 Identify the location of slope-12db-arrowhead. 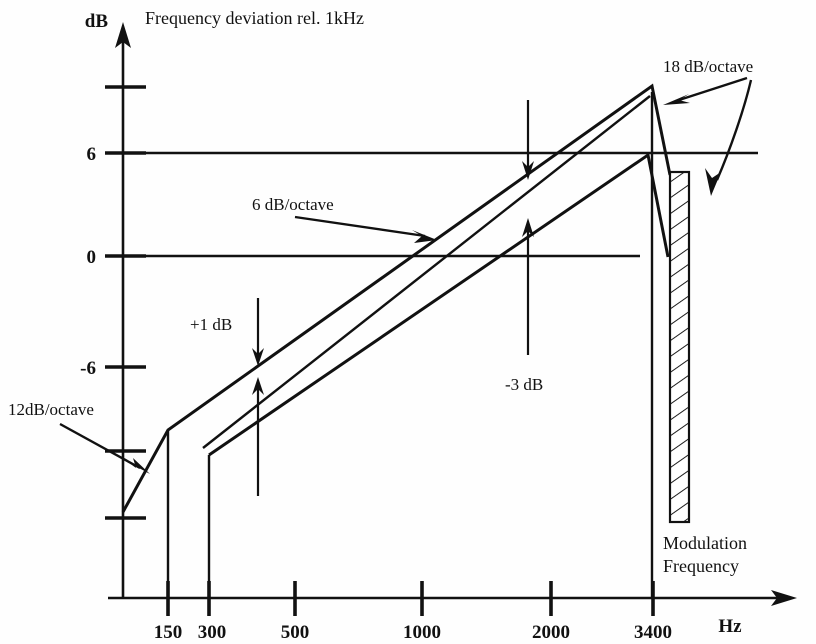
(139, 466).